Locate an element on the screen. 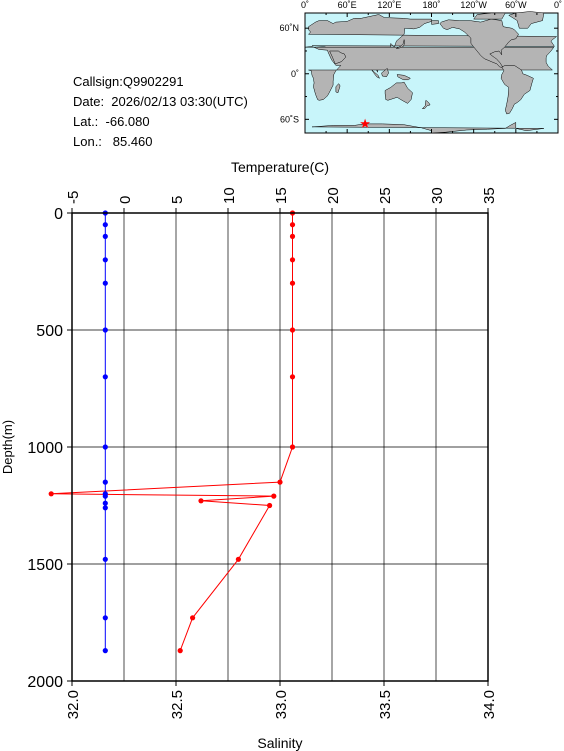  depth-tick-label: 2000 is located at coordinates (45, 682).